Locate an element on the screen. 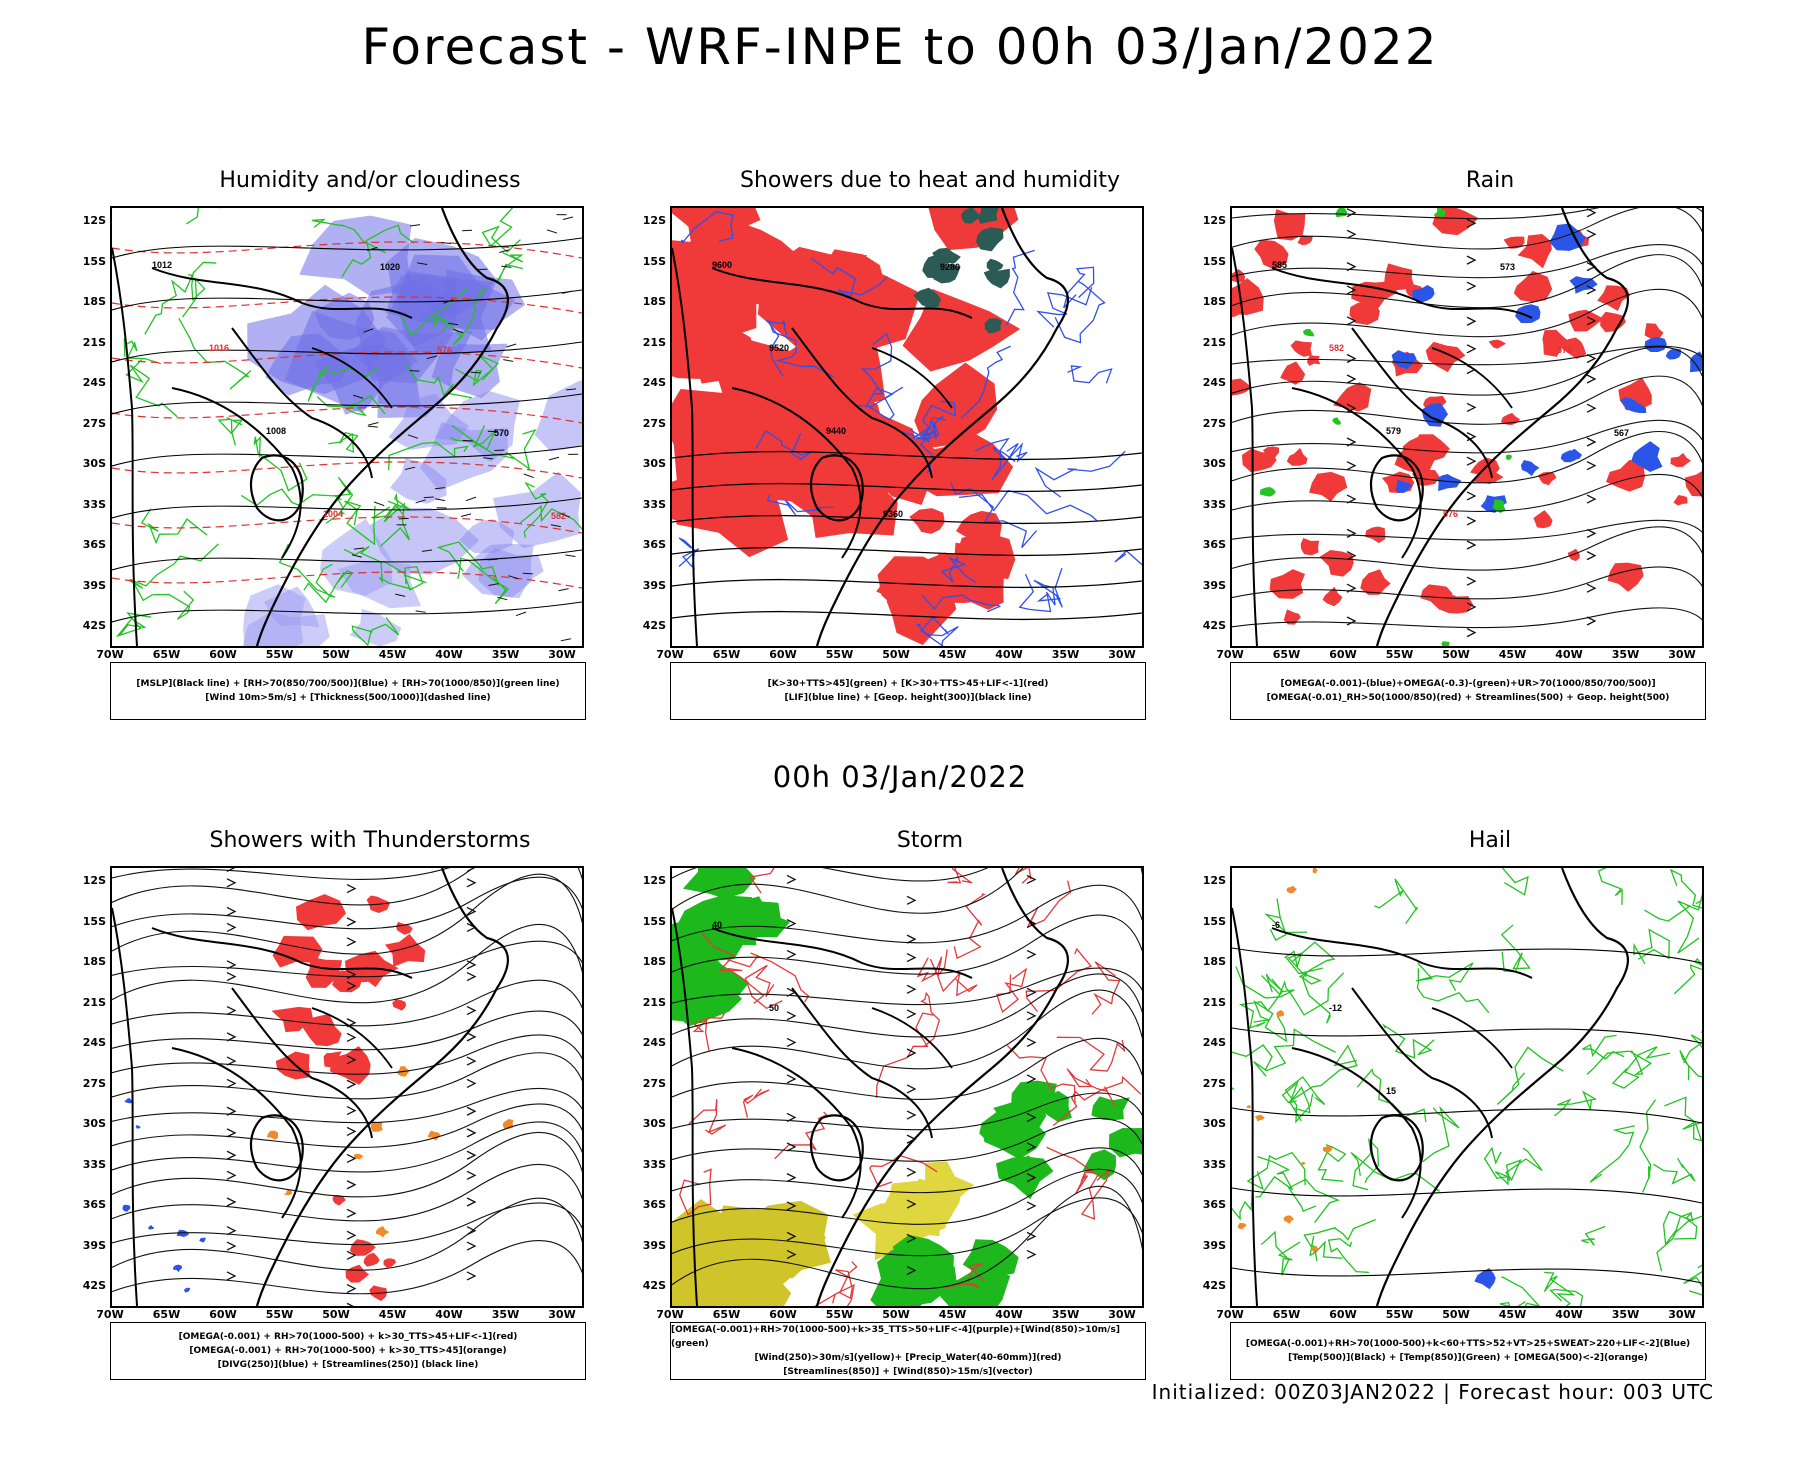 This screenshot has height=1468, width=1800. lat-tick-label: 39S is located at coordinates (653, 1245).